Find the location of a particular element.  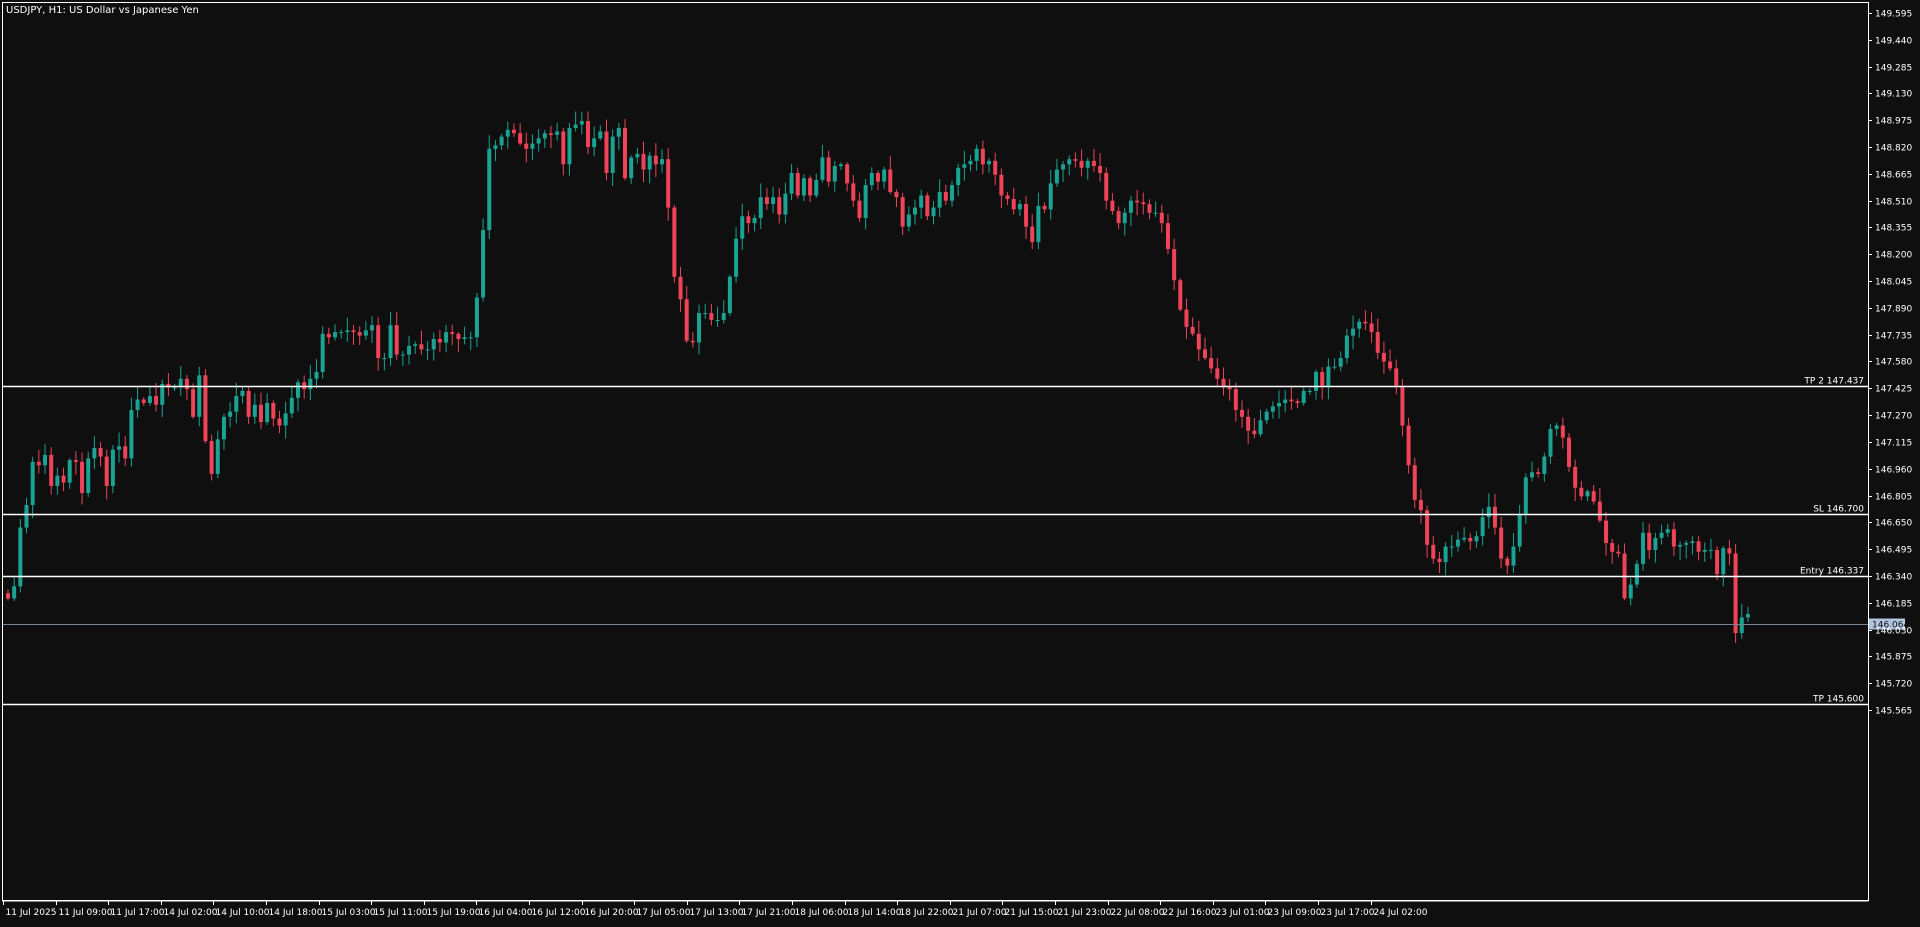

y-tick-label: 149.595 is located at coordinates (1893, 15).